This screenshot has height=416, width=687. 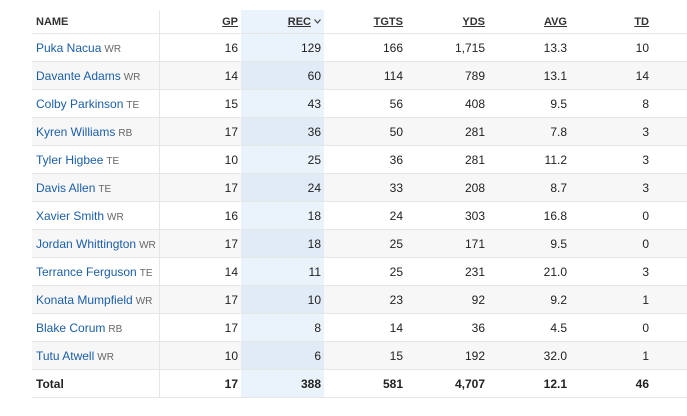 I want to click on player-name: Puka Nacua, so click(x=69, y=47).